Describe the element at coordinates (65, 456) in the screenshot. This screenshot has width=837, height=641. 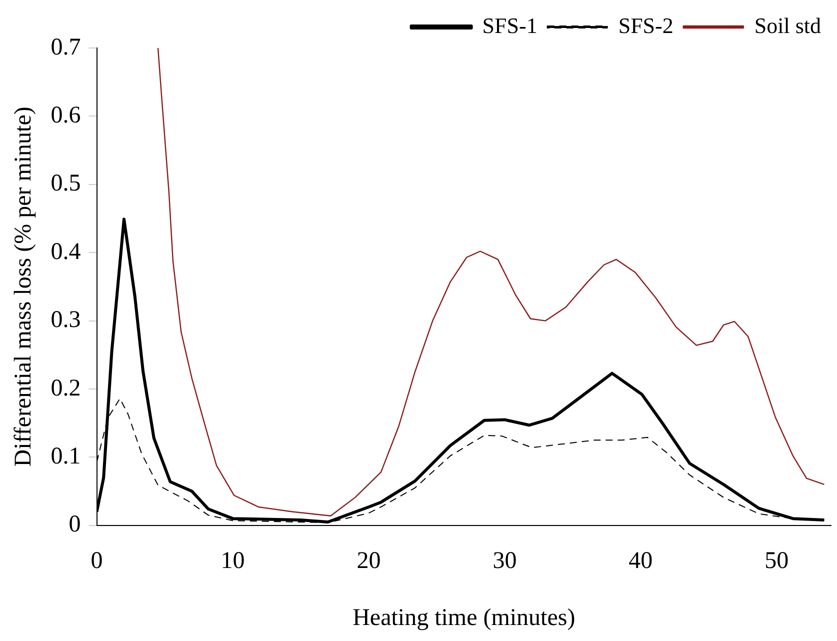
I see `y-tick-label: 0.1` at that location.